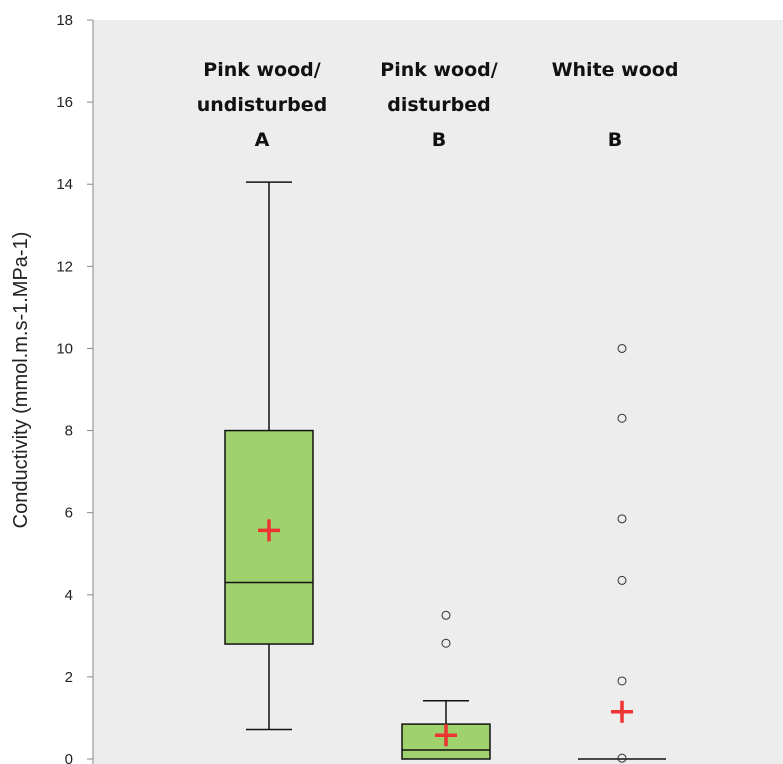  I want to click on category-label: disturbed, so click(439, 105).